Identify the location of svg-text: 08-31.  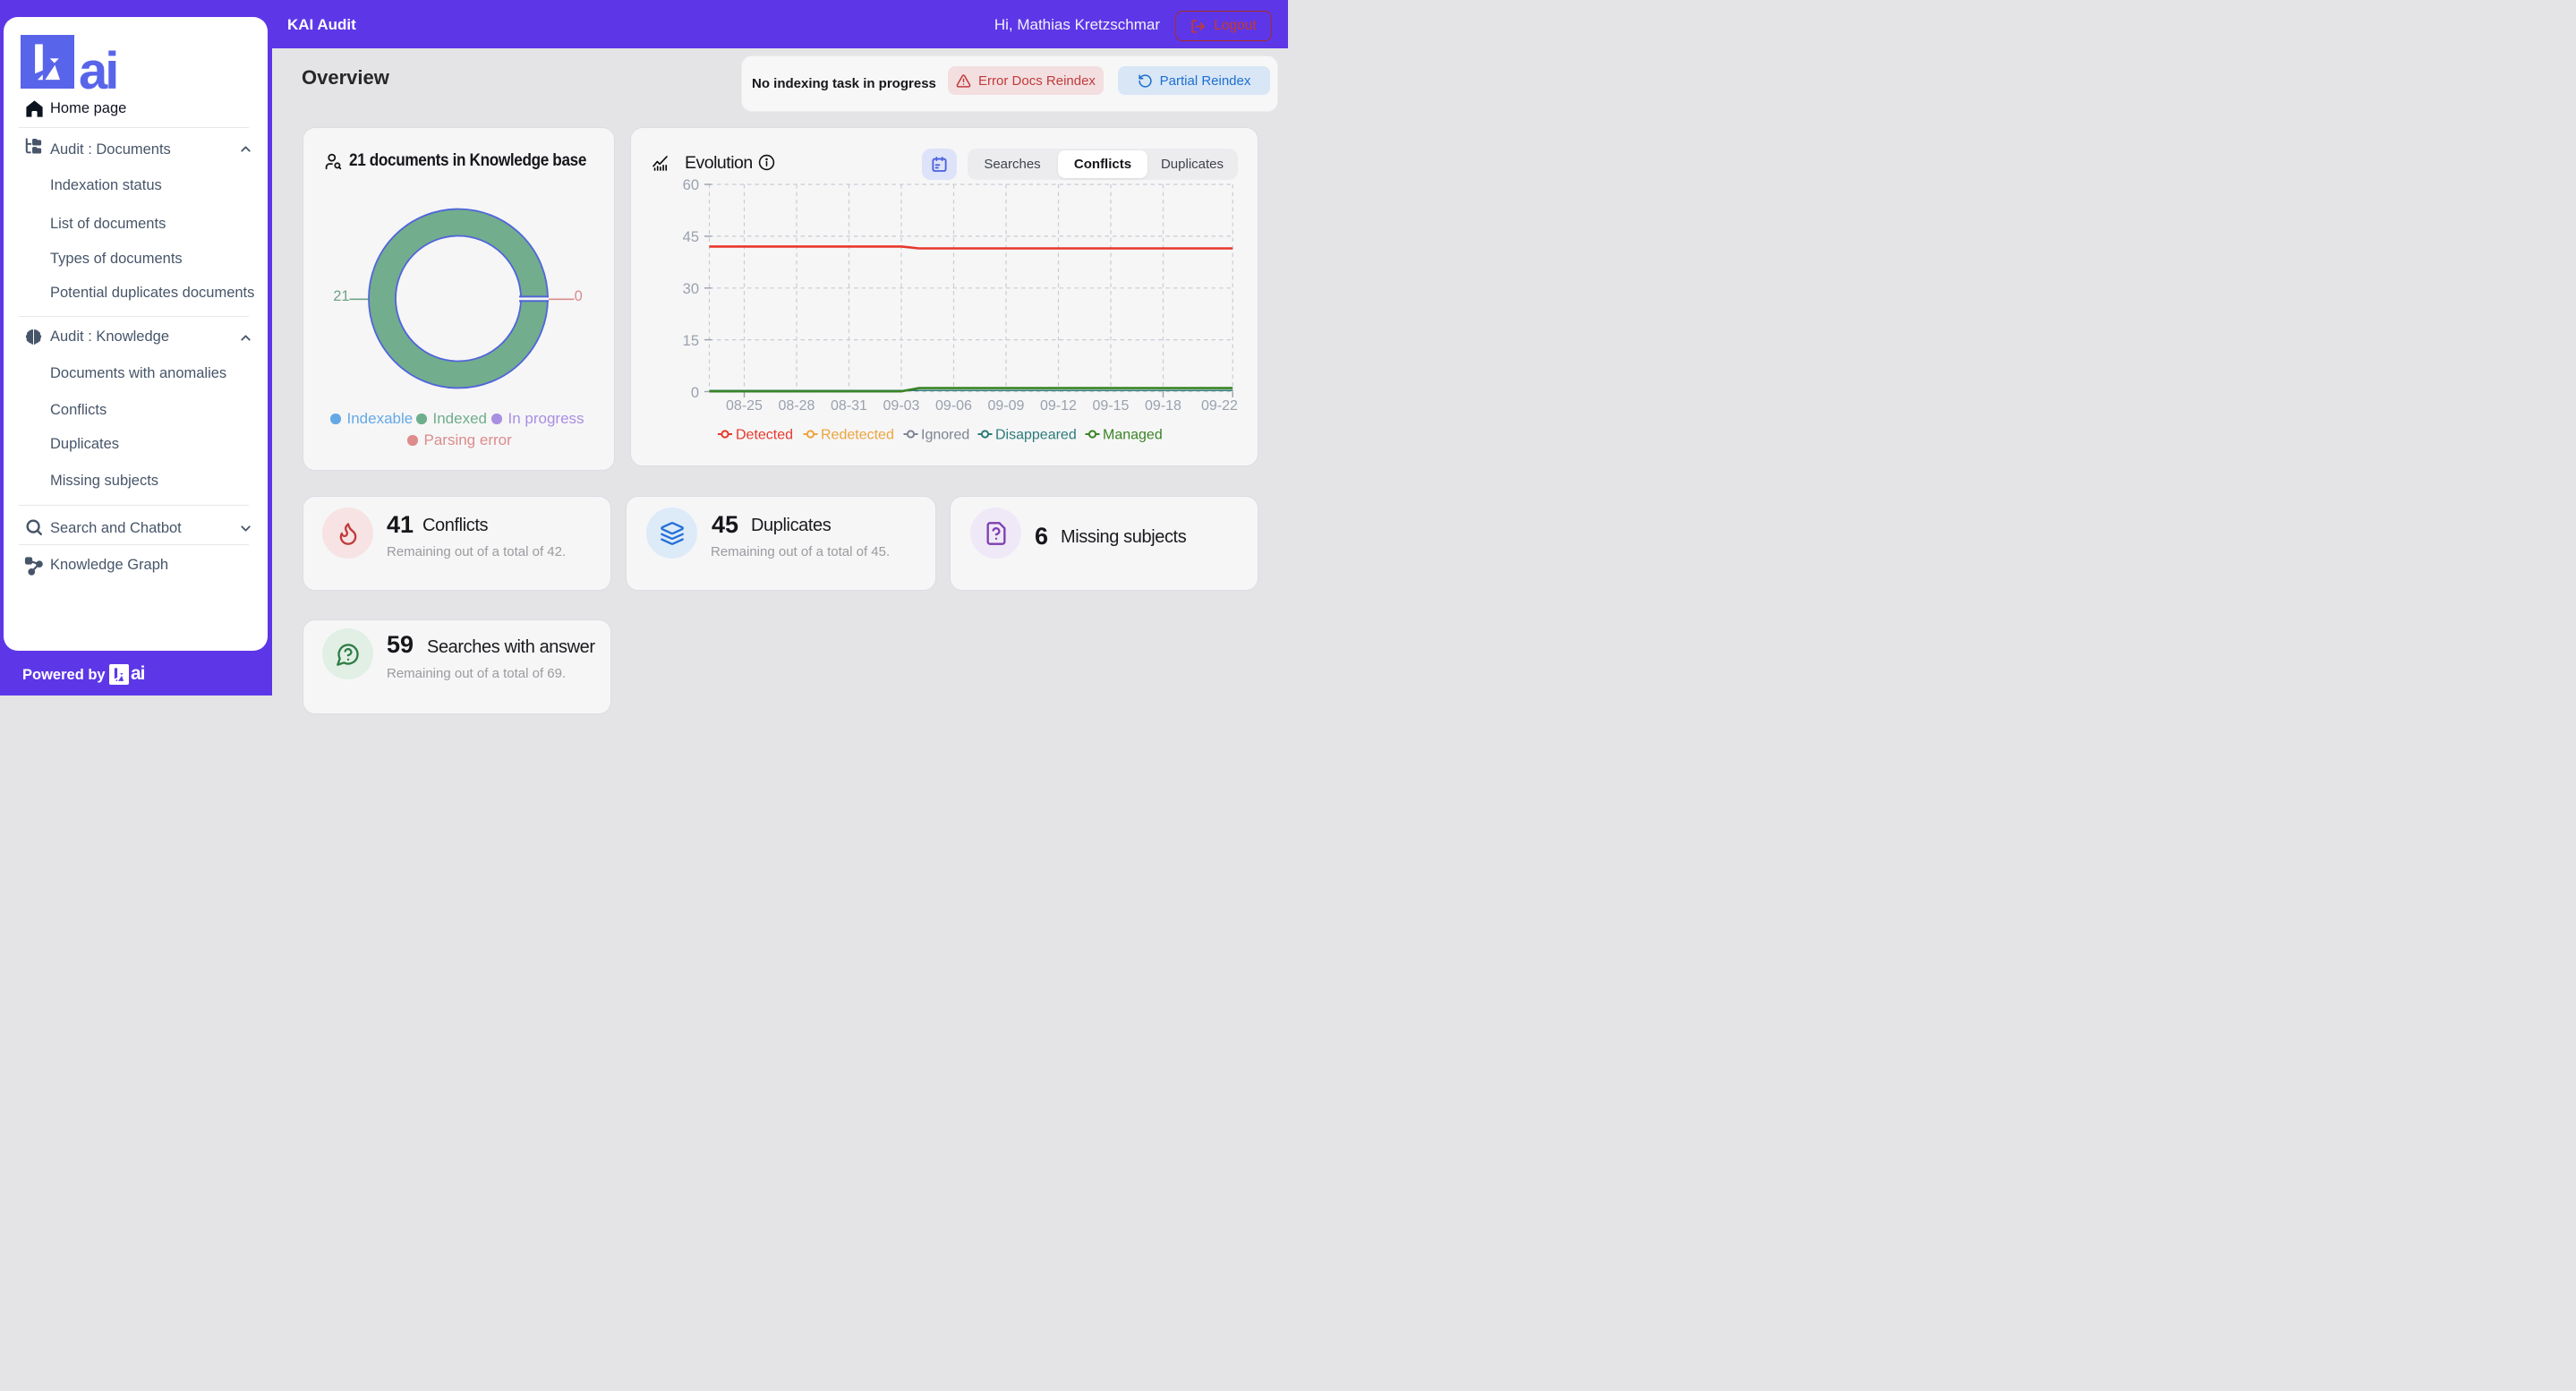
(849, 406).